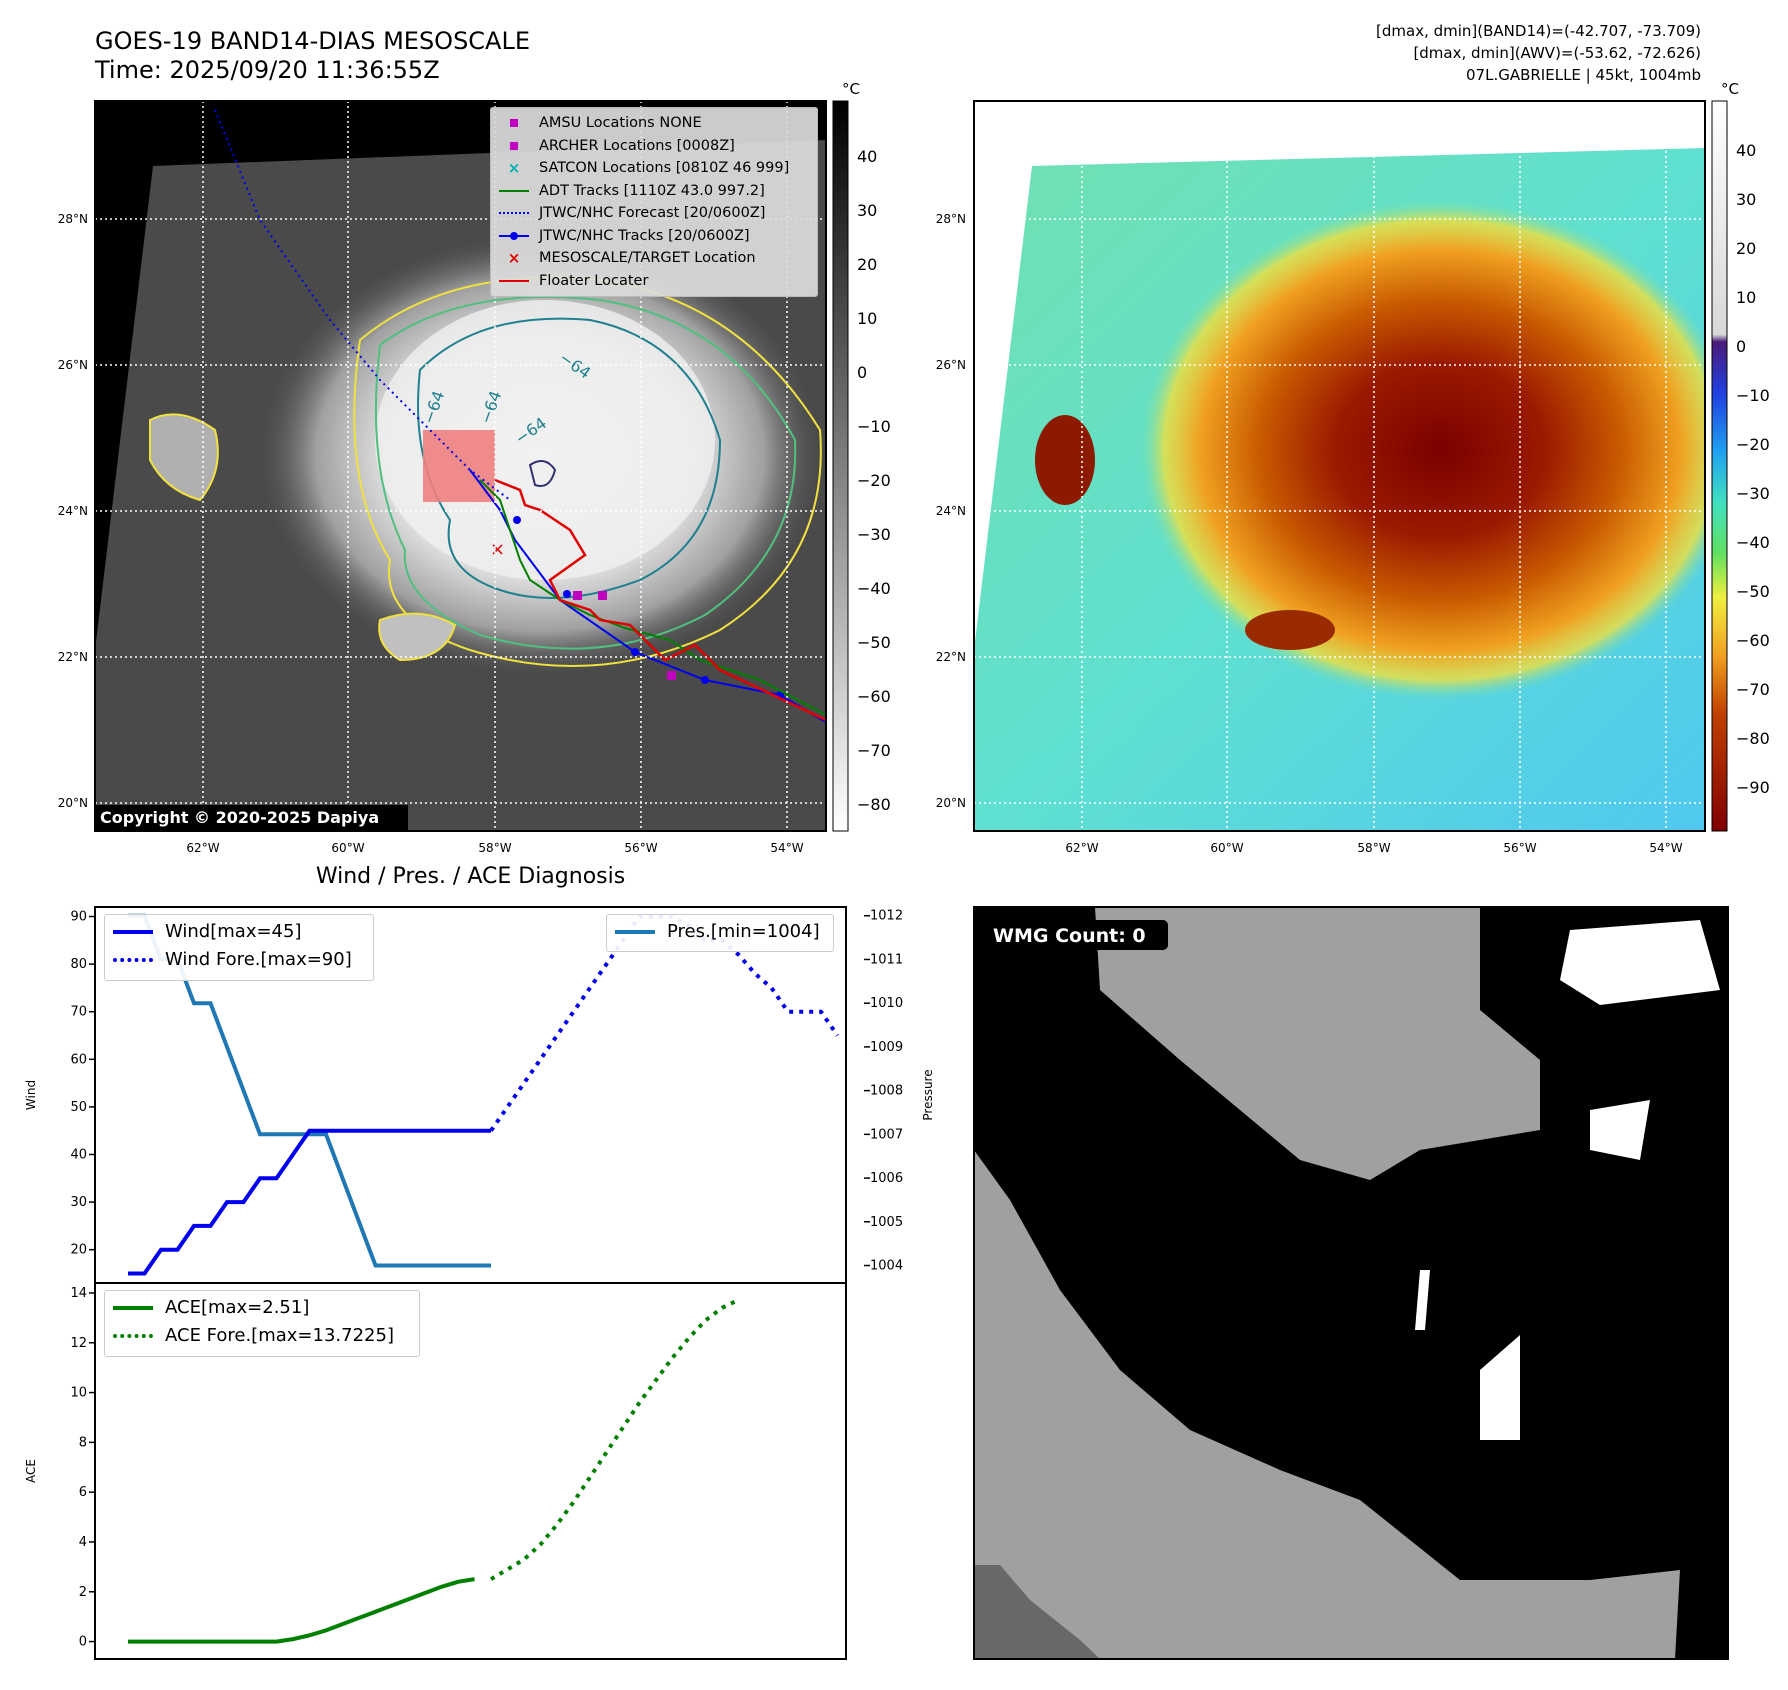  I want to click on ir-cb-tick: 20, so click(867, 264).